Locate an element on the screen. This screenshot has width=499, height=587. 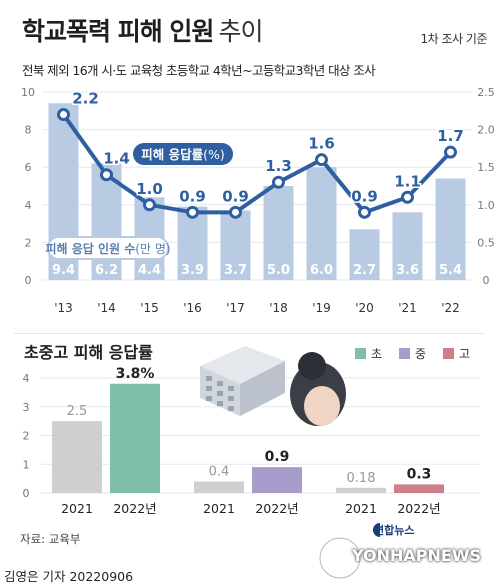
school-bar-value-label: 0.3 is located at coordinates (419, 474).